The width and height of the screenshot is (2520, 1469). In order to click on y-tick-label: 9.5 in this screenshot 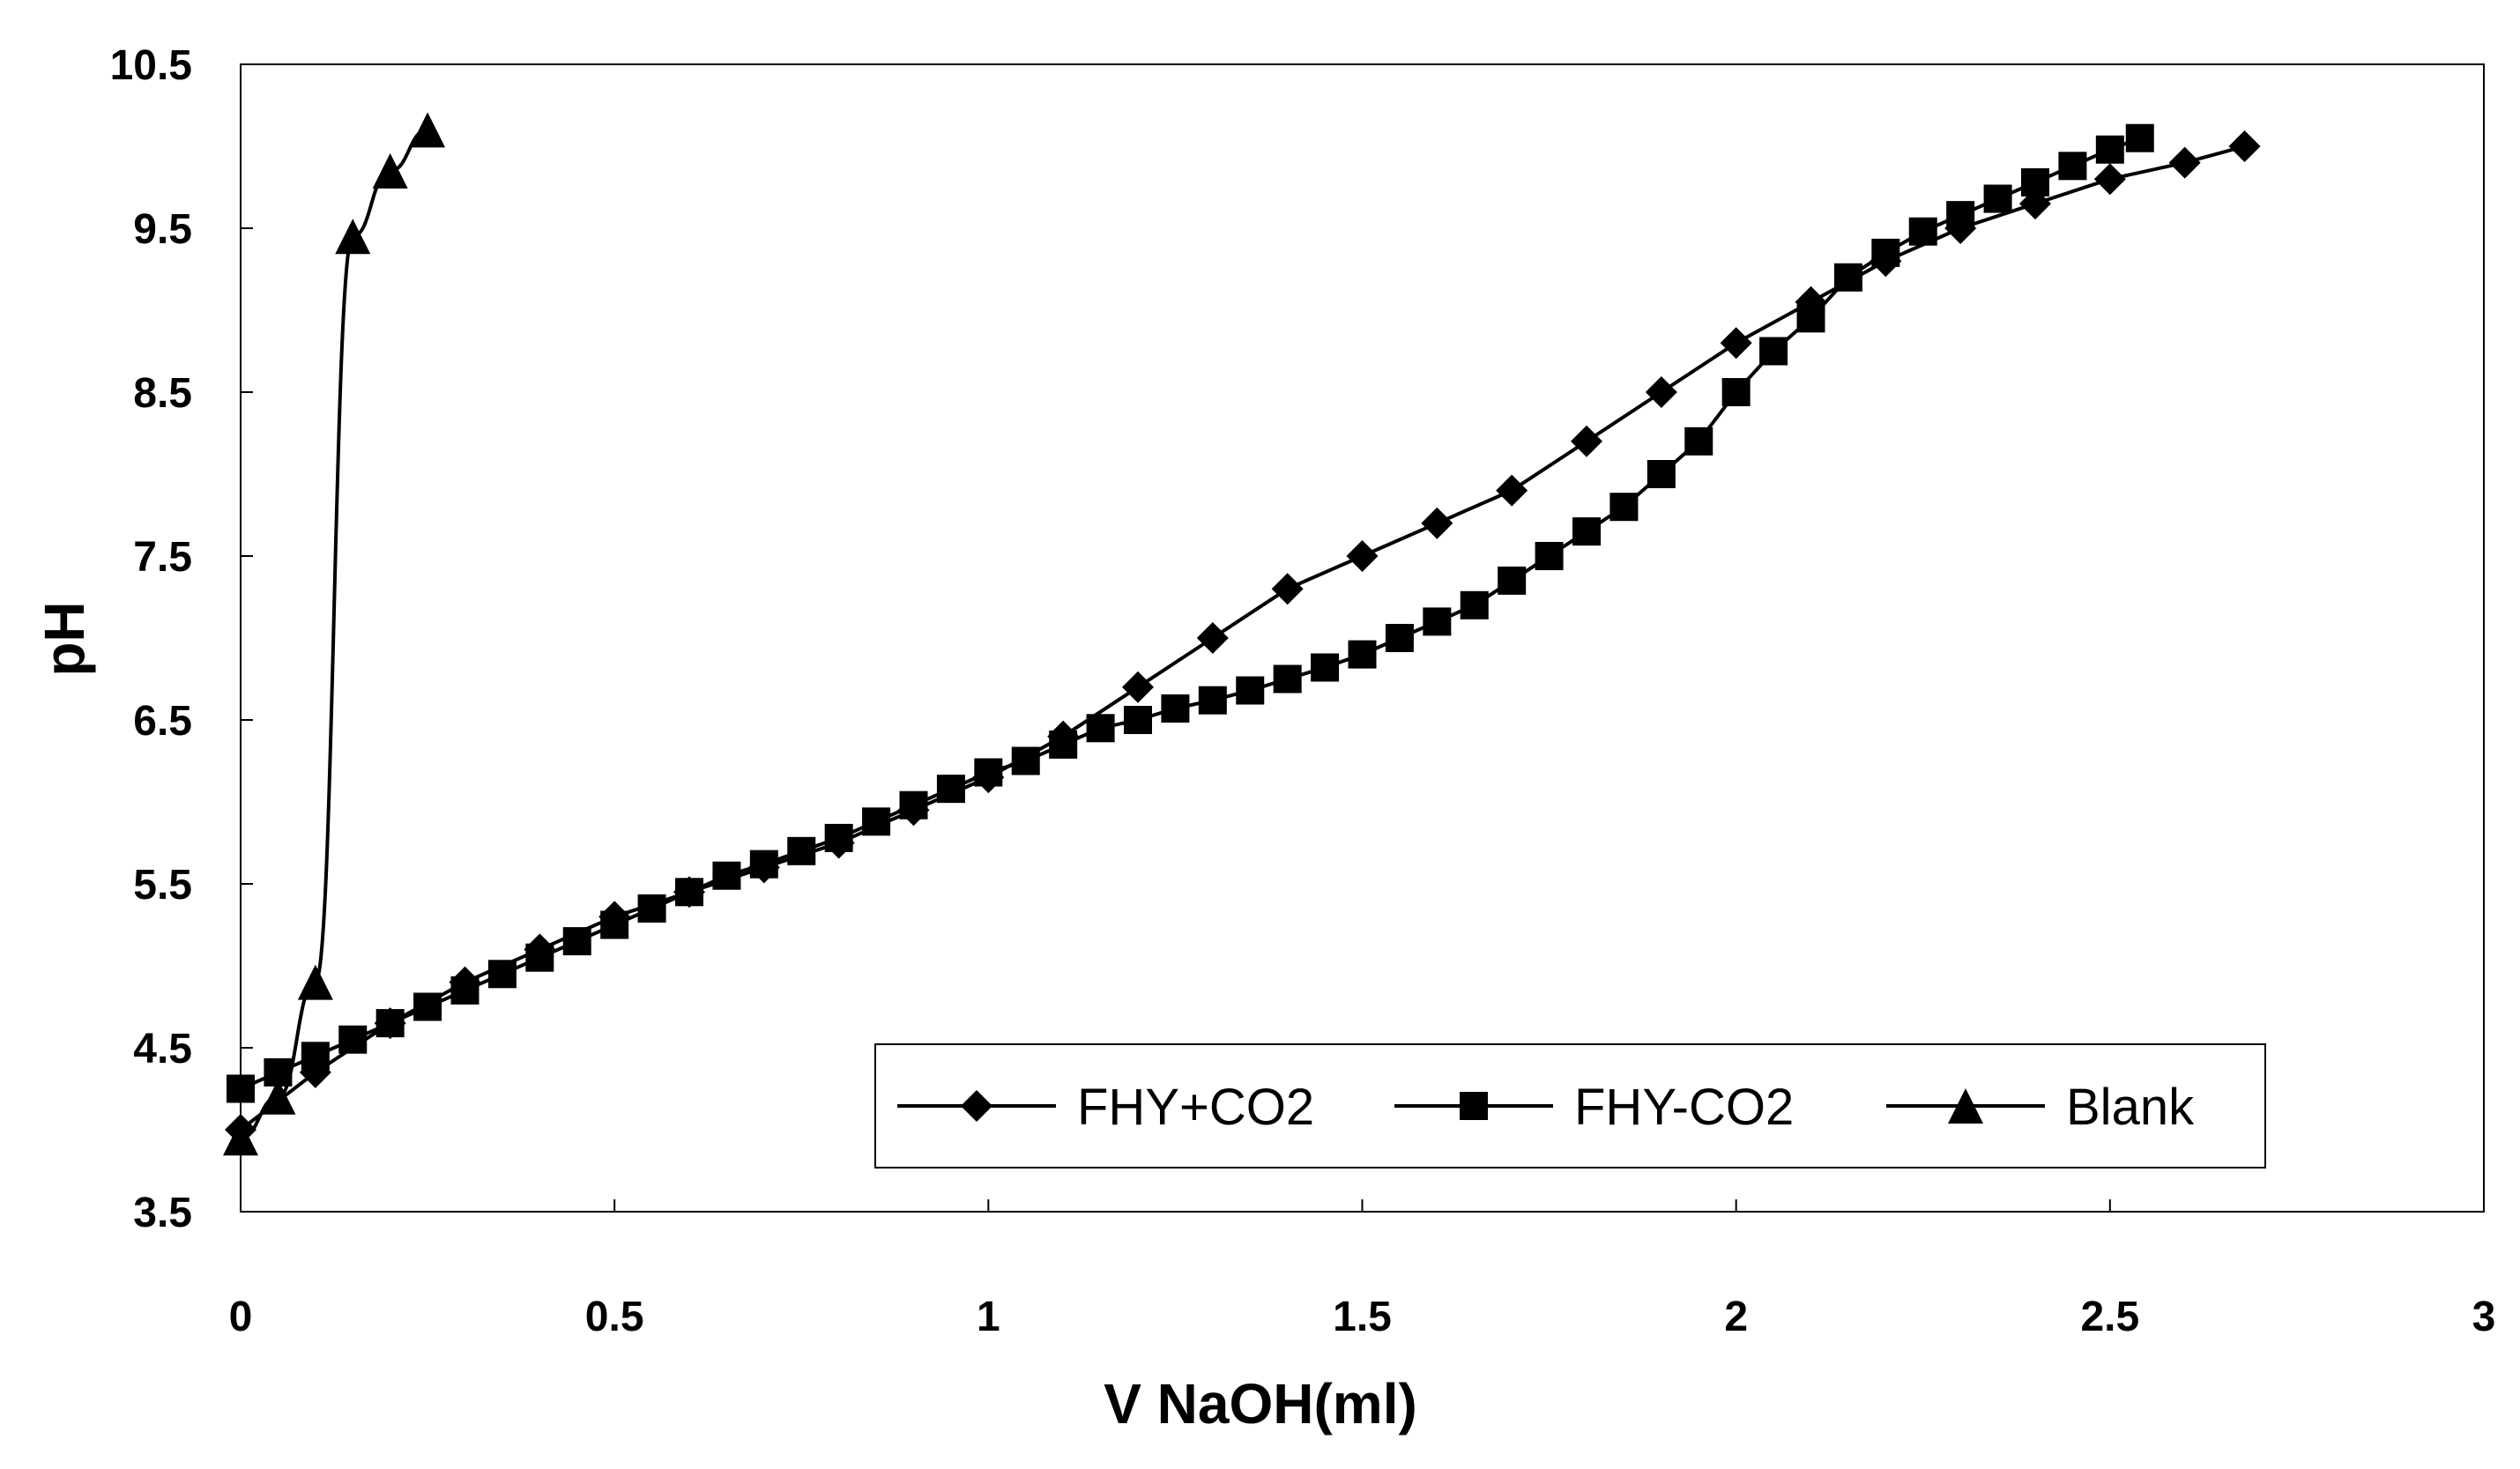, I will do `click(162, 229)`.